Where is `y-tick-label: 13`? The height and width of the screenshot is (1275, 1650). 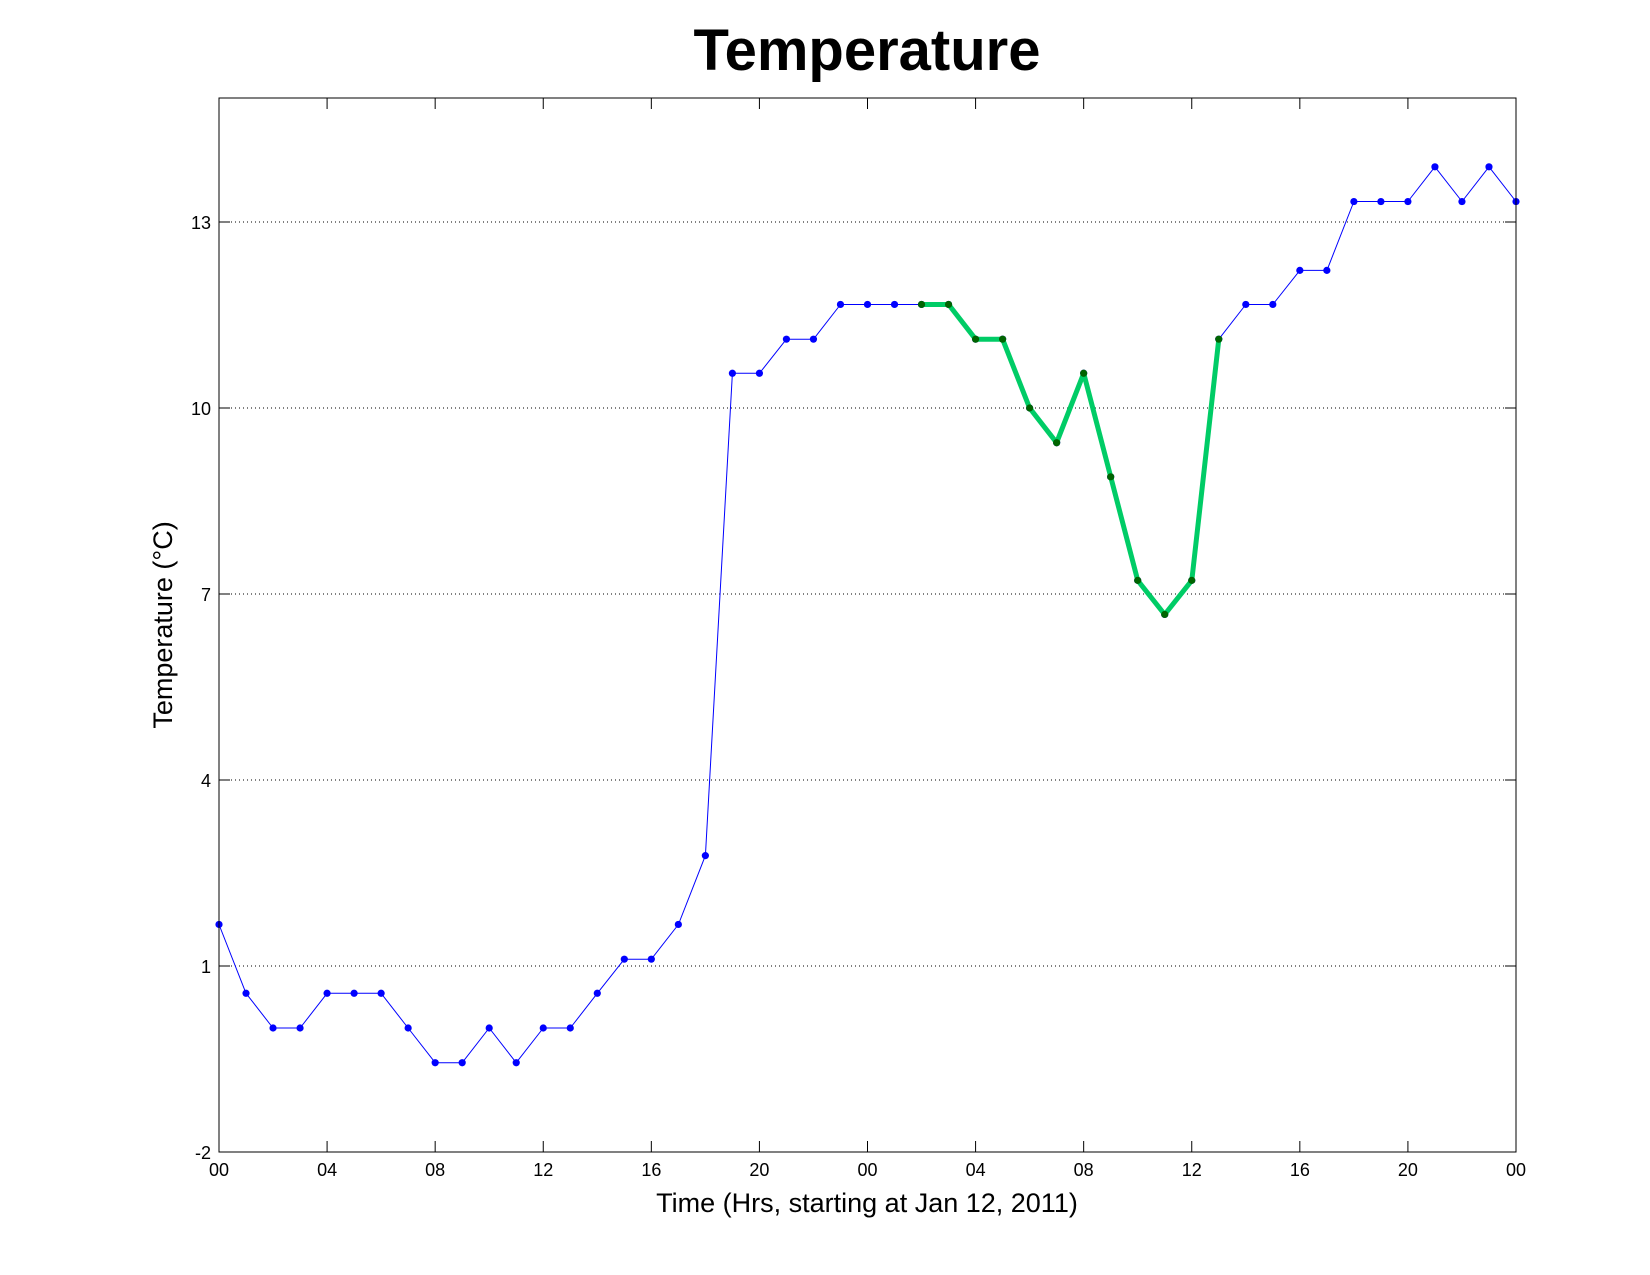 y-tick-label: 13 is located at coordinates (201, 223).